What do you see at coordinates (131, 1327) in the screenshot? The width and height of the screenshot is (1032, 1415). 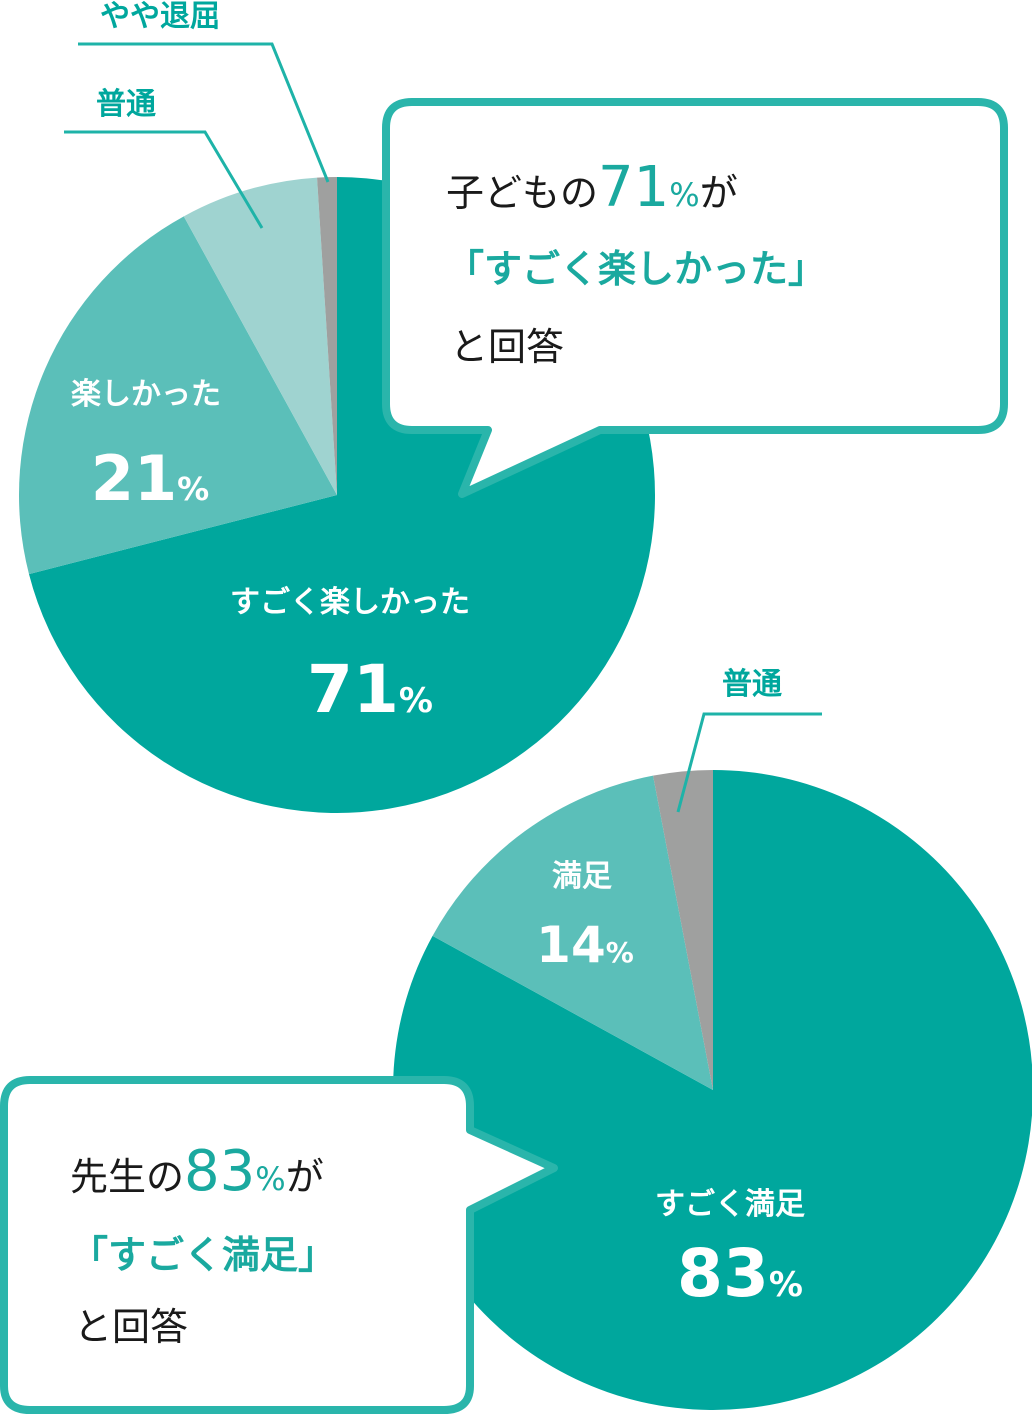 I see `teachers-callout-line3: と回答` at bounding box center [131, 1327].